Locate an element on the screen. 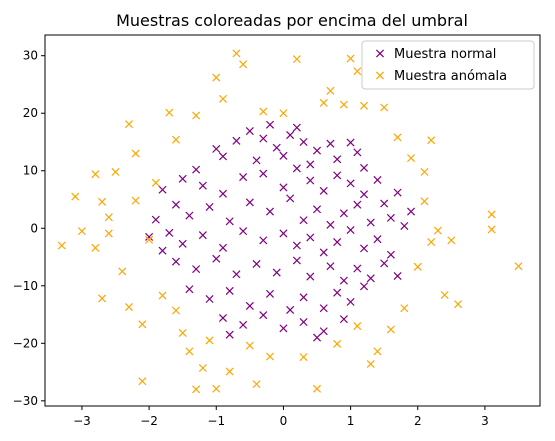 This screenshot has height=441, width=555. x-tick-label: 2 is located at coordinates (418, 421).